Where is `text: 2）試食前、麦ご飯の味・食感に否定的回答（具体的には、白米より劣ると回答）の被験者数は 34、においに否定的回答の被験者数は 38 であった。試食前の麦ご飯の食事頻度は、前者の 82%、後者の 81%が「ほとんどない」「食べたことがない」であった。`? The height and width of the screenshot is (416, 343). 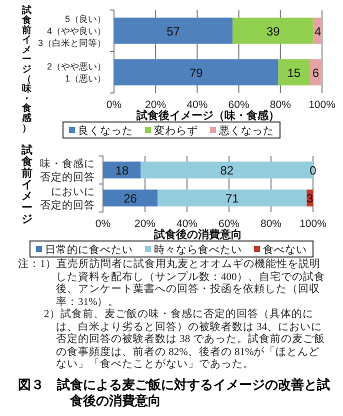 text: 2）試食前、麦ご飯の味・食感に否定的回答（具体的には、白米より劣ると回答）の被験者数は 34、においに否定的回答の被験者数は 38 であった。試食前の麦ご飯の食事頻度は、前者の 82%、後者の 81%が「ほとんどない」「食べたことがない」であった。 is located at coordinates (184, 340).